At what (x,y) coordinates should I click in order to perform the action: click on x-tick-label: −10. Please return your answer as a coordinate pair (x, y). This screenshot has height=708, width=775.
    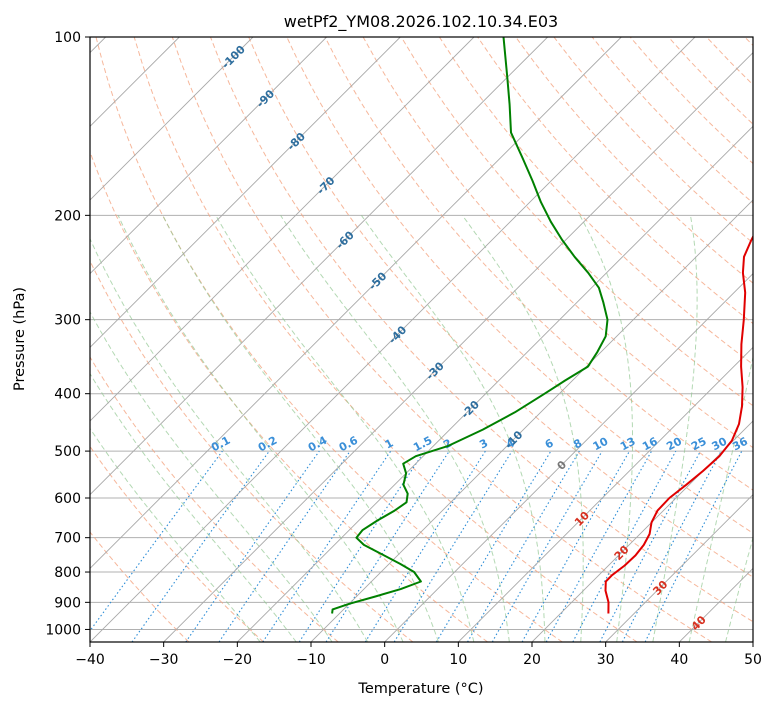
    Looking at the image, I should click on (311, 660).